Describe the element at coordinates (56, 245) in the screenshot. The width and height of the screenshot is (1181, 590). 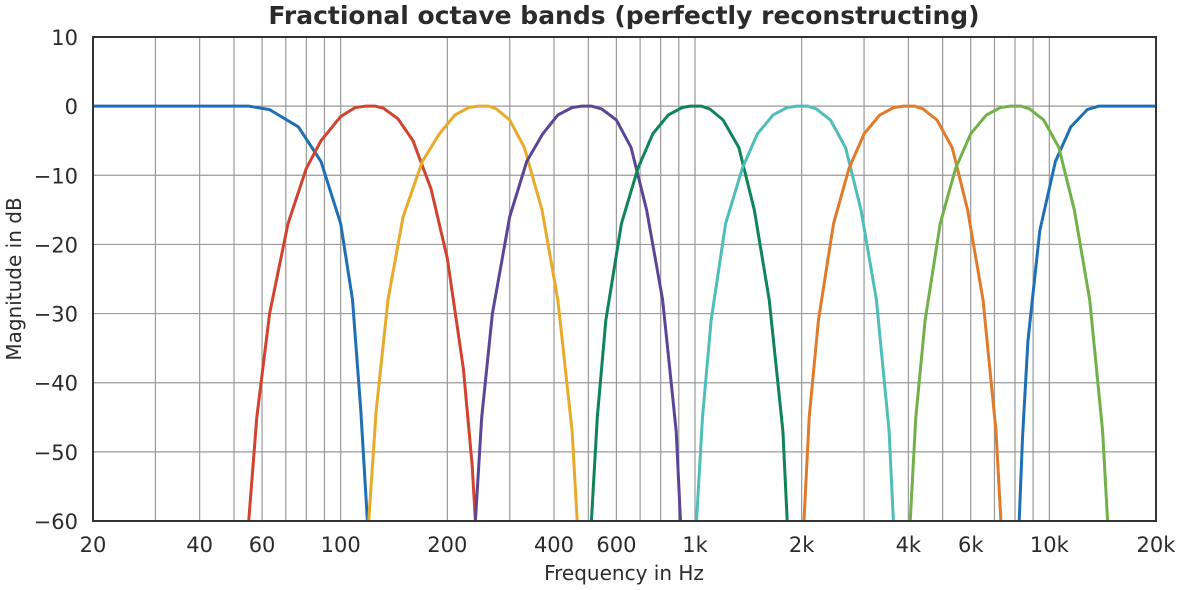
I see `y-tick-label: −20` at that location.